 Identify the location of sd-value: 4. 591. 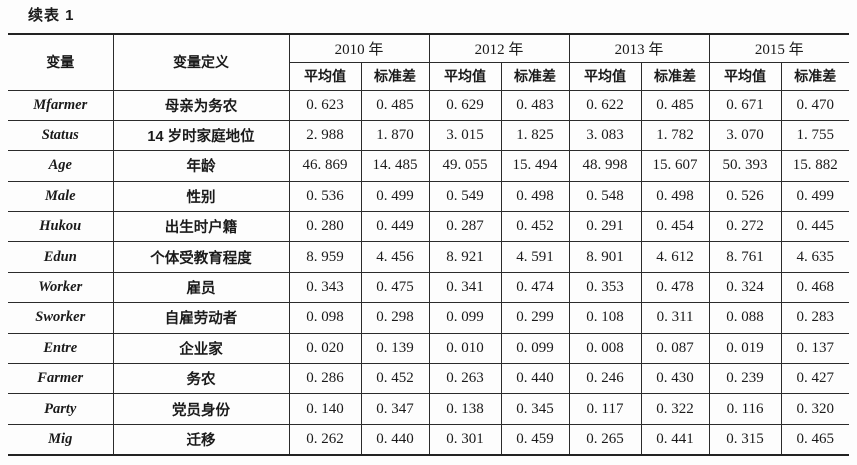
(535, 257).